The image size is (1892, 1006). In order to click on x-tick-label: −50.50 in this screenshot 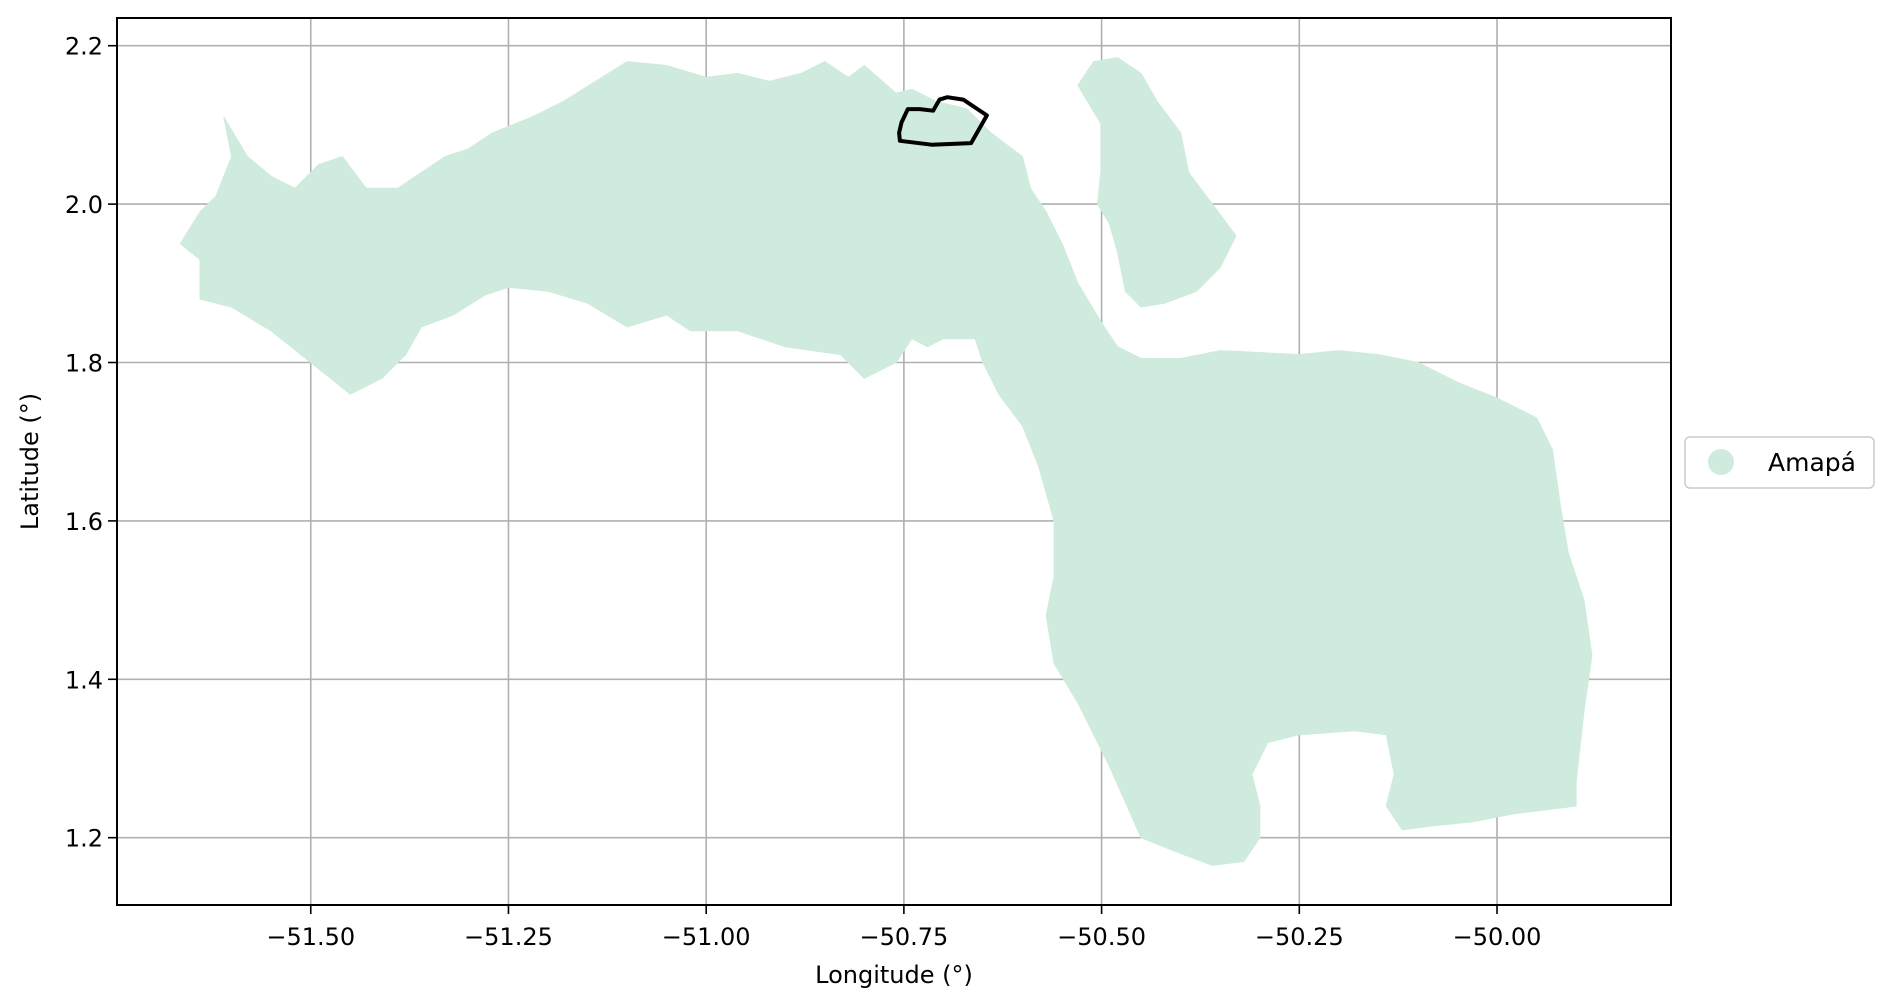, I will do `click(1101, 937)`.